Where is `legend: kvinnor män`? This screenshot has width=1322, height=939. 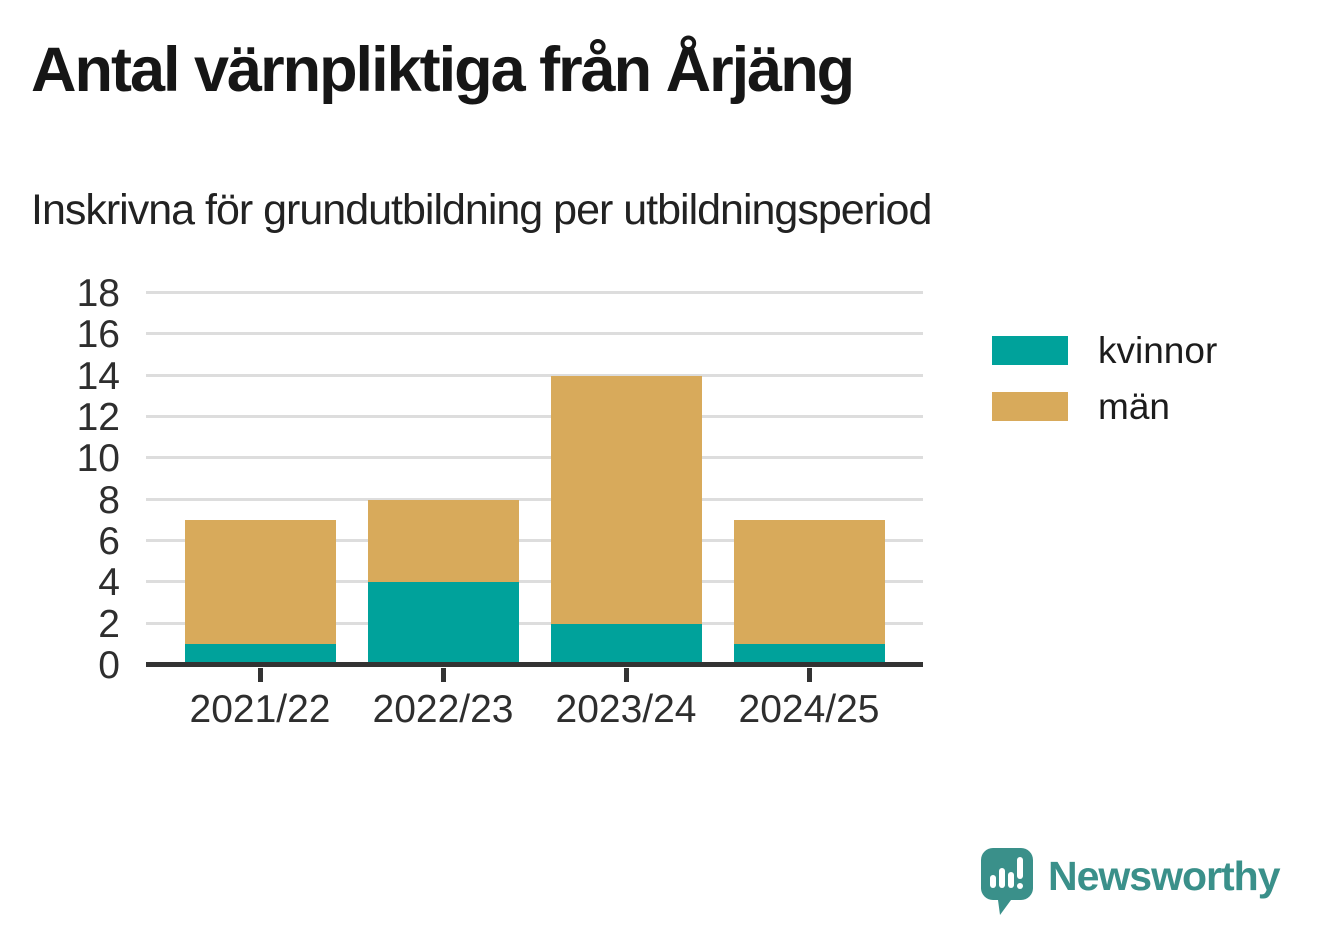
legend: kvinnor män is located at coordinates (1104, 390).